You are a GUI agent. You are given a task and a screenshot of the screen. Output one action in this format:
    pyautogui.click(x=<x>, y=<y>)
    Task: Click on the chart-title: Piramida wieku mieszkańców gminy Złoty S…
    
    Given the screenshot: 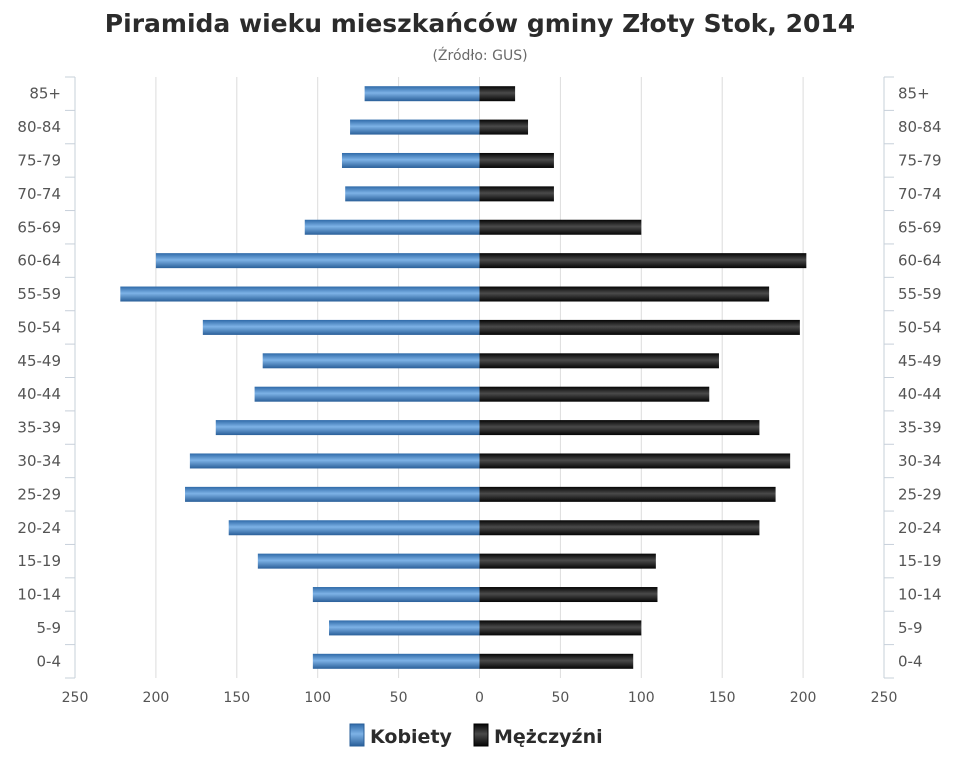 What is the action you would take?
    pyautogui.click(x=480, y=23)
    